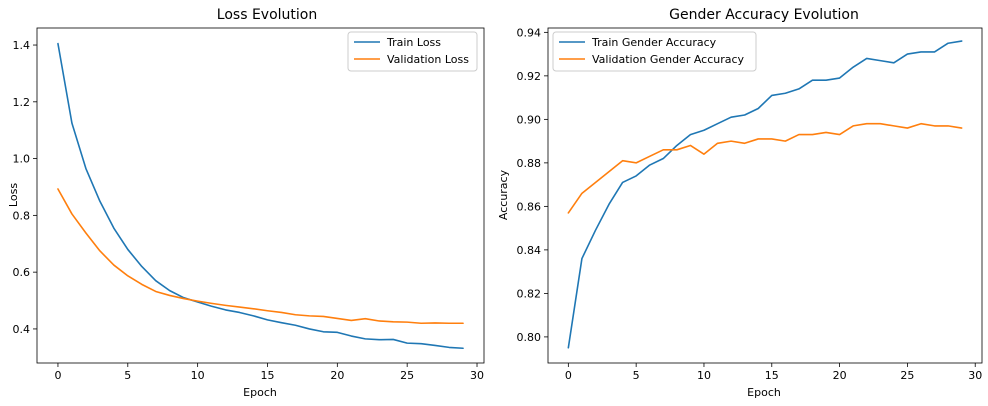  What do you see at coordinates (260, 256) in the screenshot?
I see `series-line-validation-loss` at bounding box center [260, 256].